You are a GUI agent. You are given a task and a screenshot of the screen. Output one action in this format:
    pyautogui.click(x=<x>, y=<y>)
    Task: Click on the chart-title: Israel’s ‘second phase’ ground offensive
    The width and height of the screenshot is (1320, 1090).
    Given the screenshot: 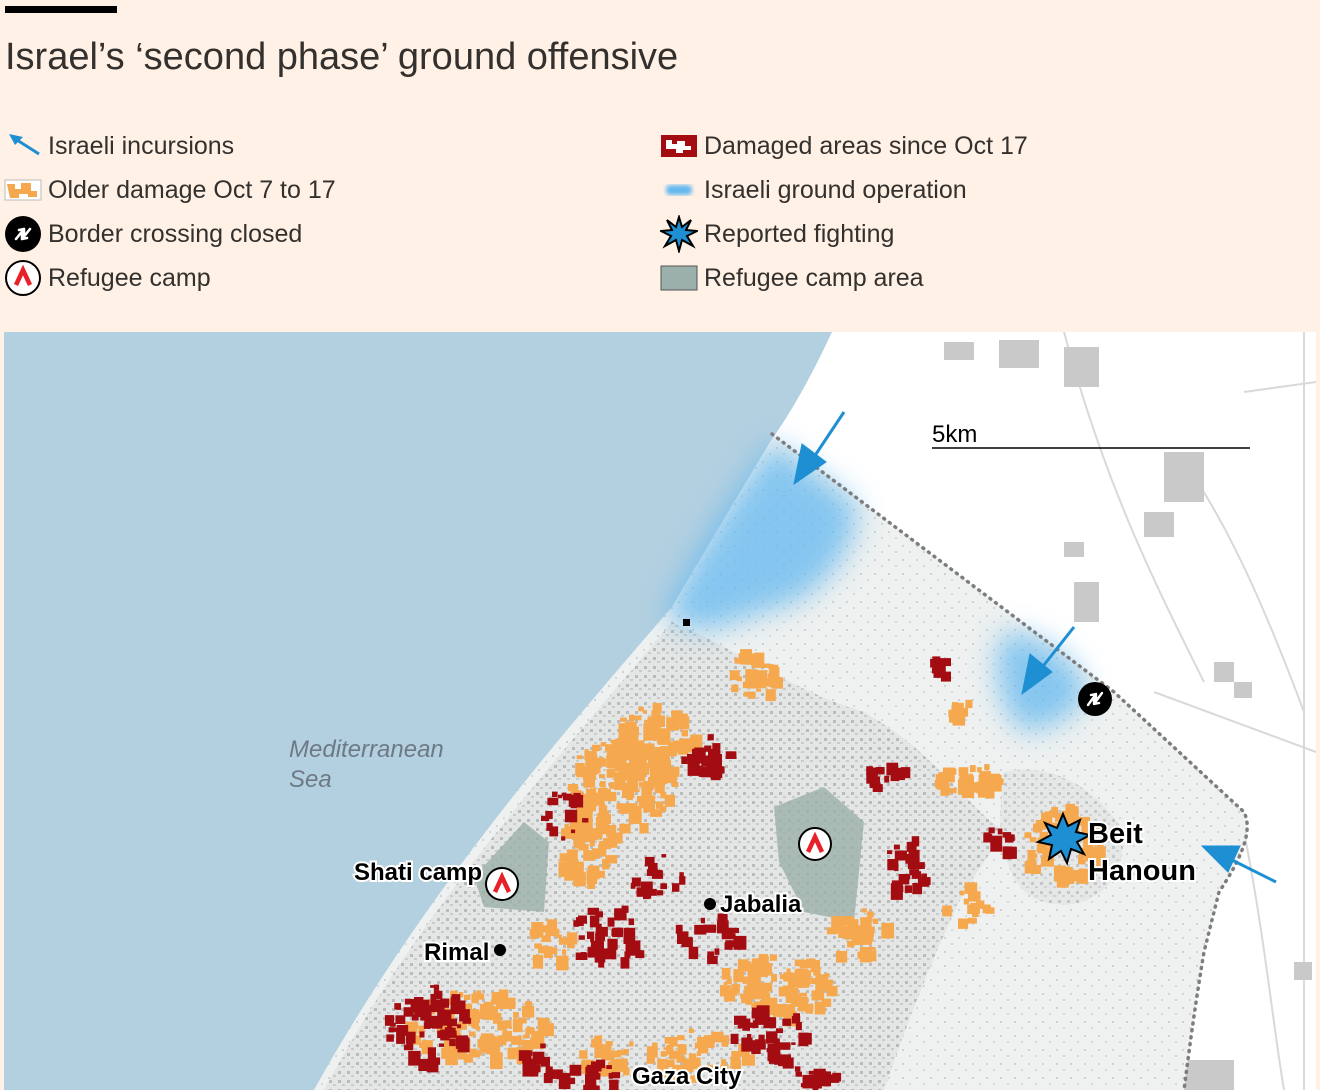 What is the action you would take?
    pyautogui.click(x=342, y=57)
    